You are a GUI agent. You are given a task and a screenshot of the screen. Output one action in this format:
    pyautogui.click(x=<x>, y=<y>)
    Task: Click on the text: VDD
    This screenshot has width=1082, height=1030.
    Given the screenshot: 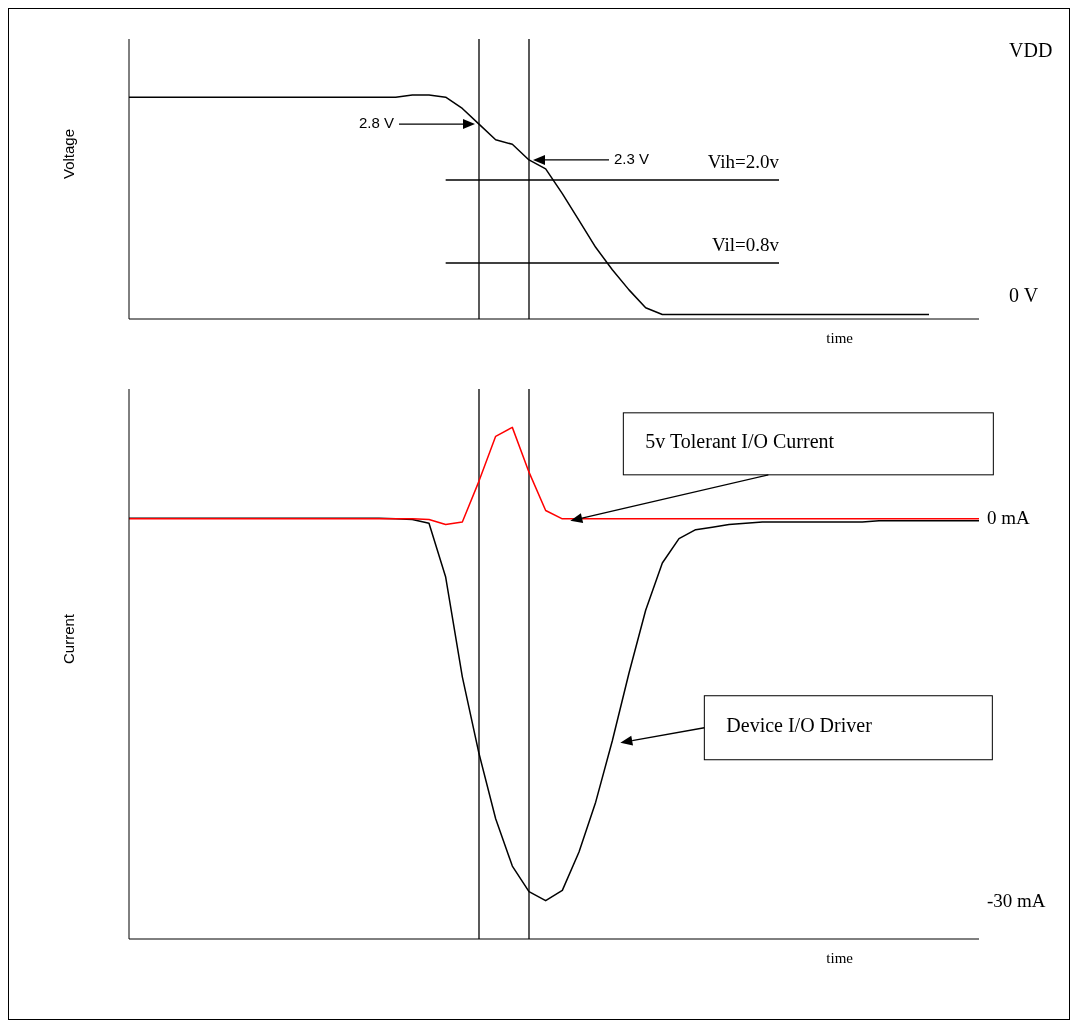 What is the action you would take?
    pyautogui.click(x=1031, y=49)
    